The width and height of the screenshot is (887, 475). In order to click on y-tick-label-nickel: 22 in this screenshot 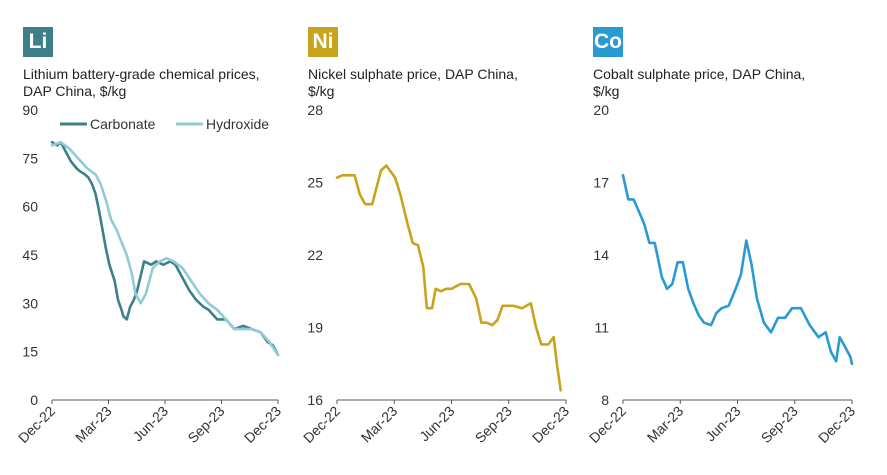, I will do `click(315, 255)`.